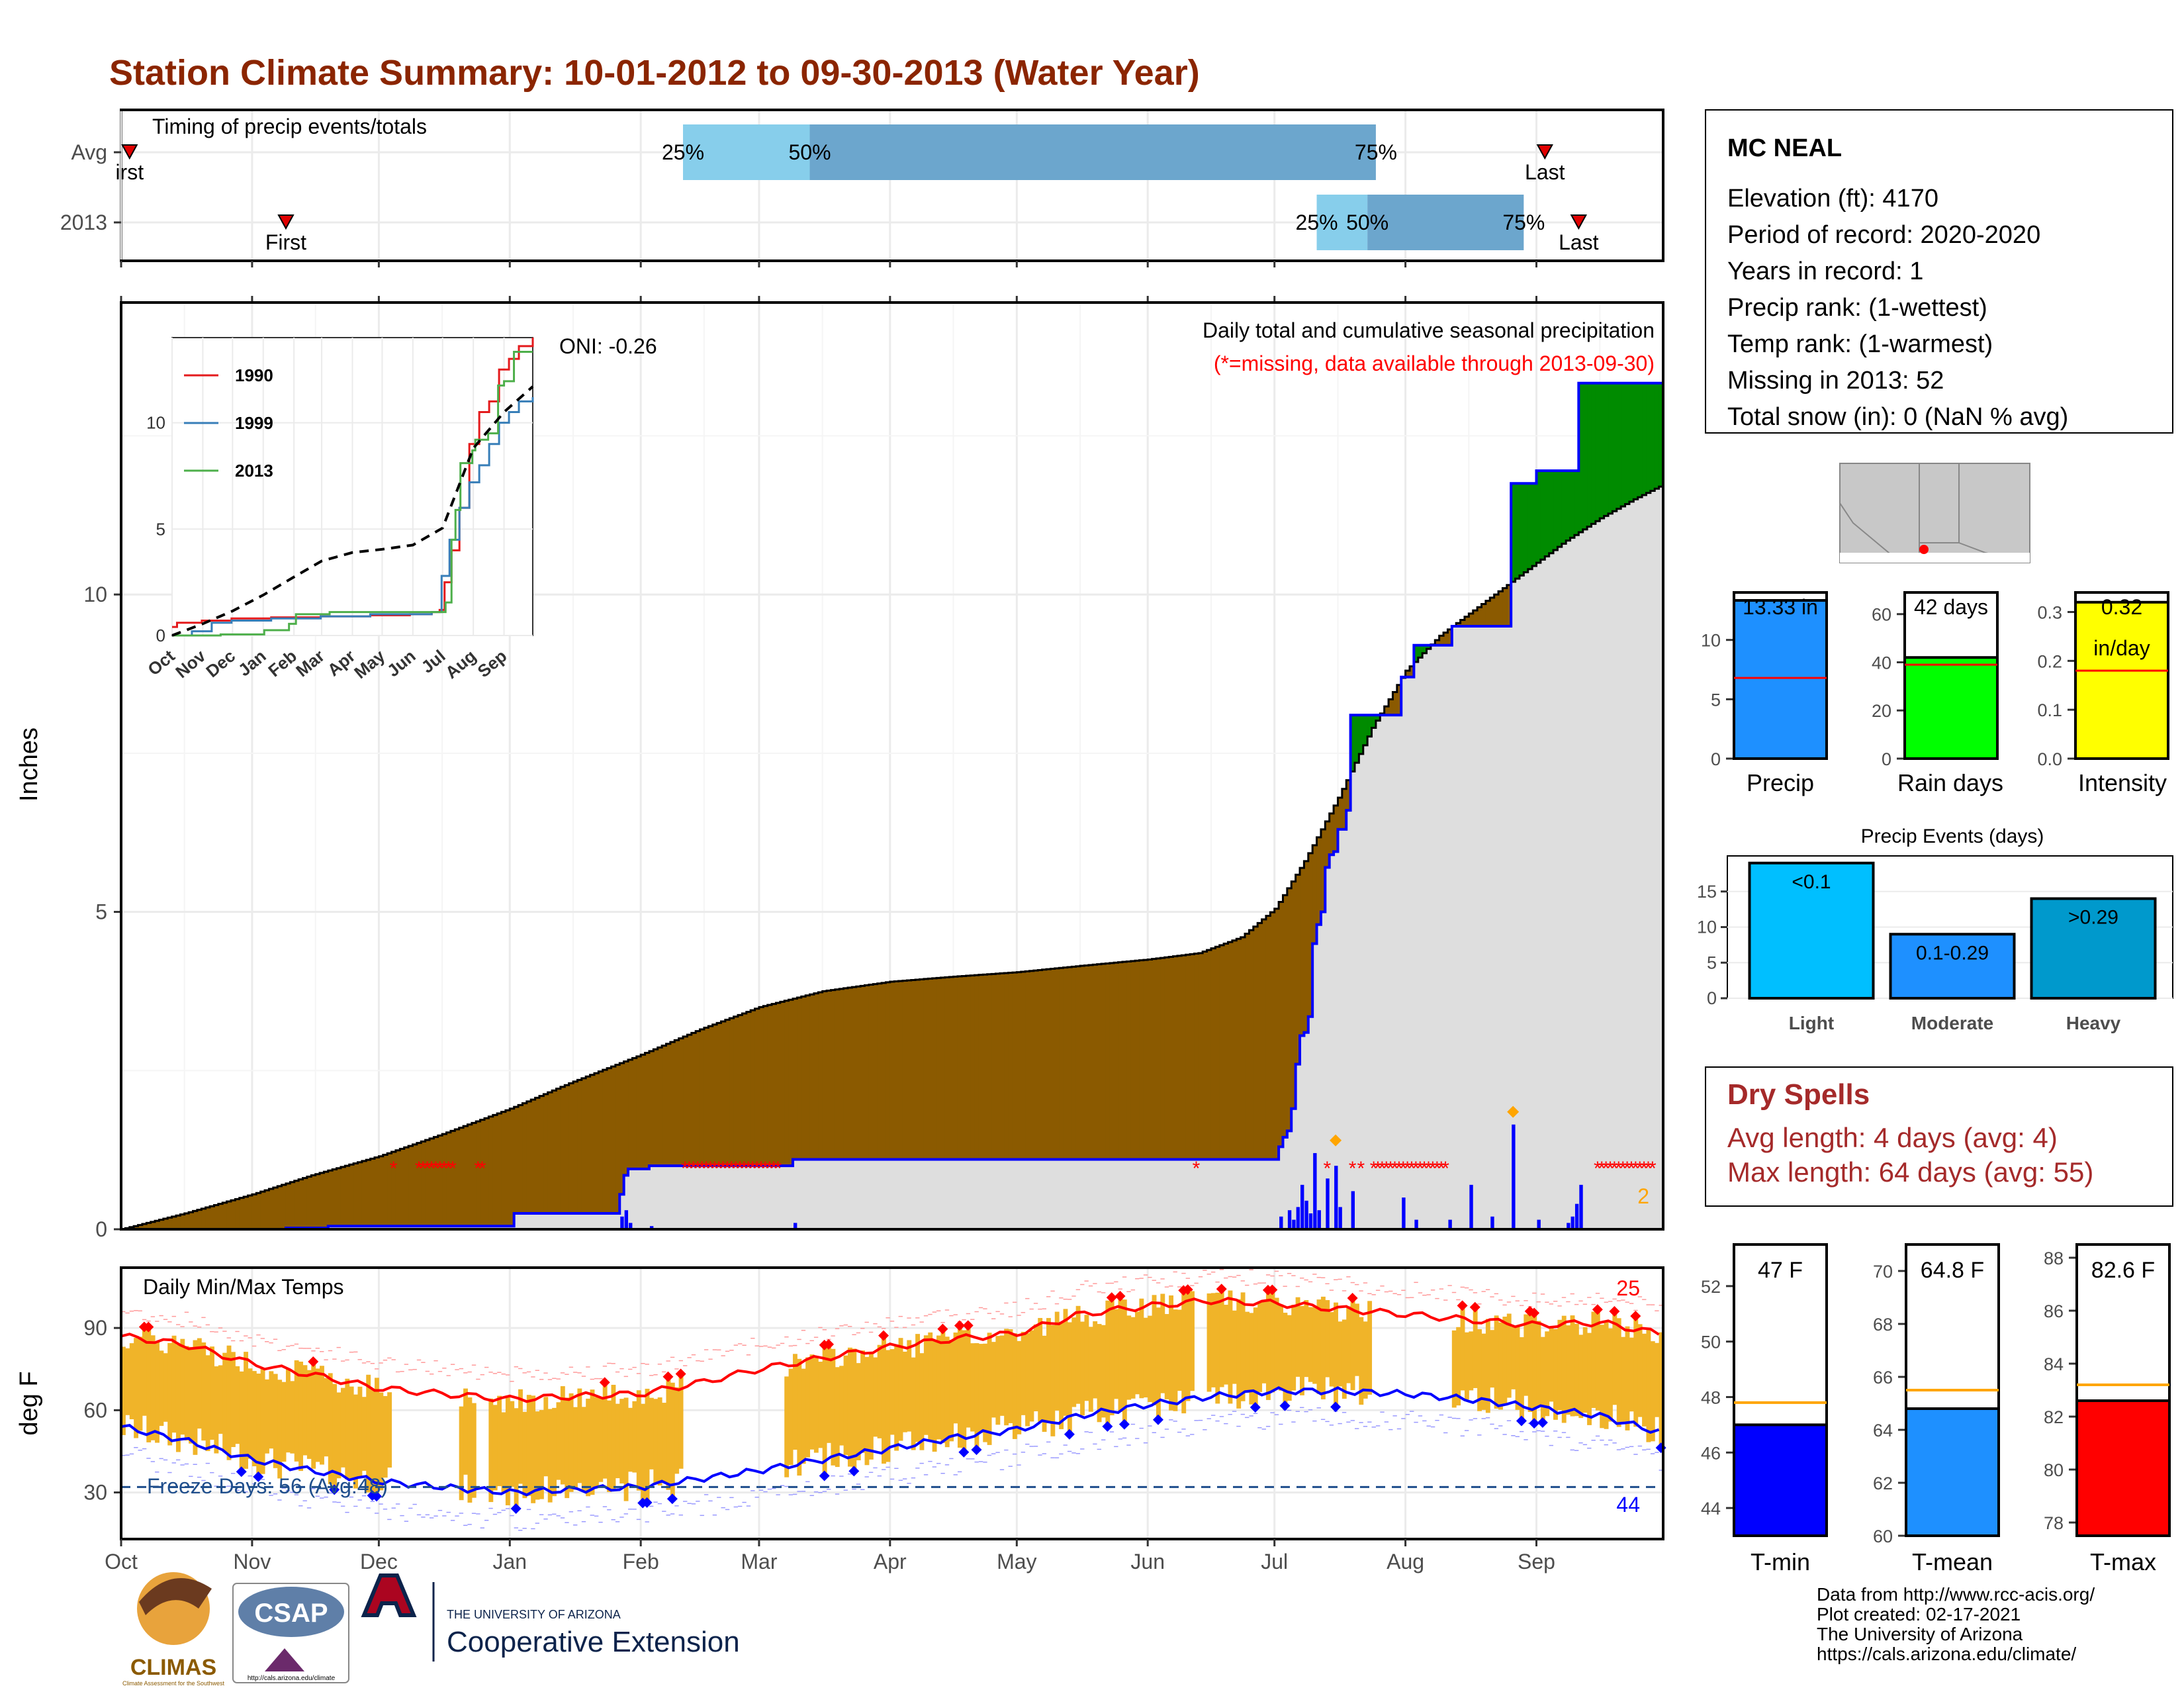 This screenshot has height=1688, width=2184. What do you see at coordinates (1716, 759) in the screenshot?
I see `summary-bar-tick-label: 0` at bounding box center [1716, 759].